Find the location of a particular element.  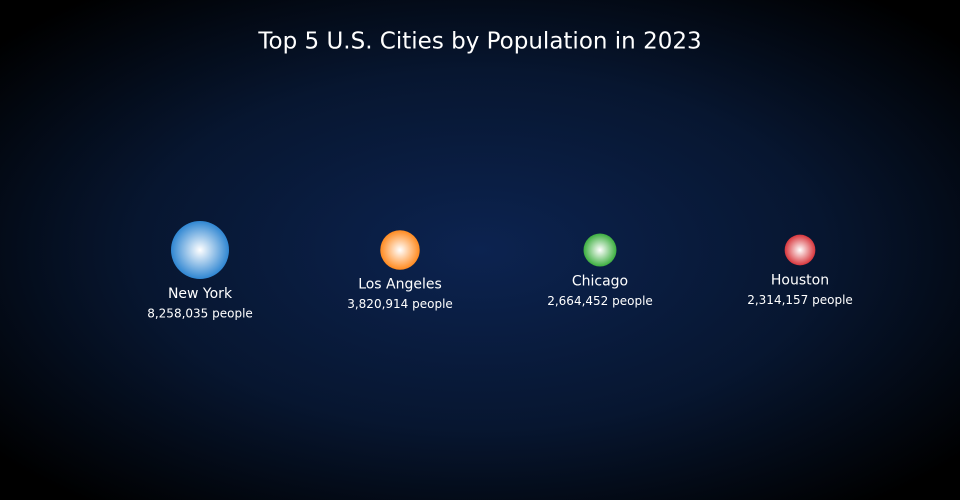

value-label: 2,314,157 people is located at coordinates (800, 300).